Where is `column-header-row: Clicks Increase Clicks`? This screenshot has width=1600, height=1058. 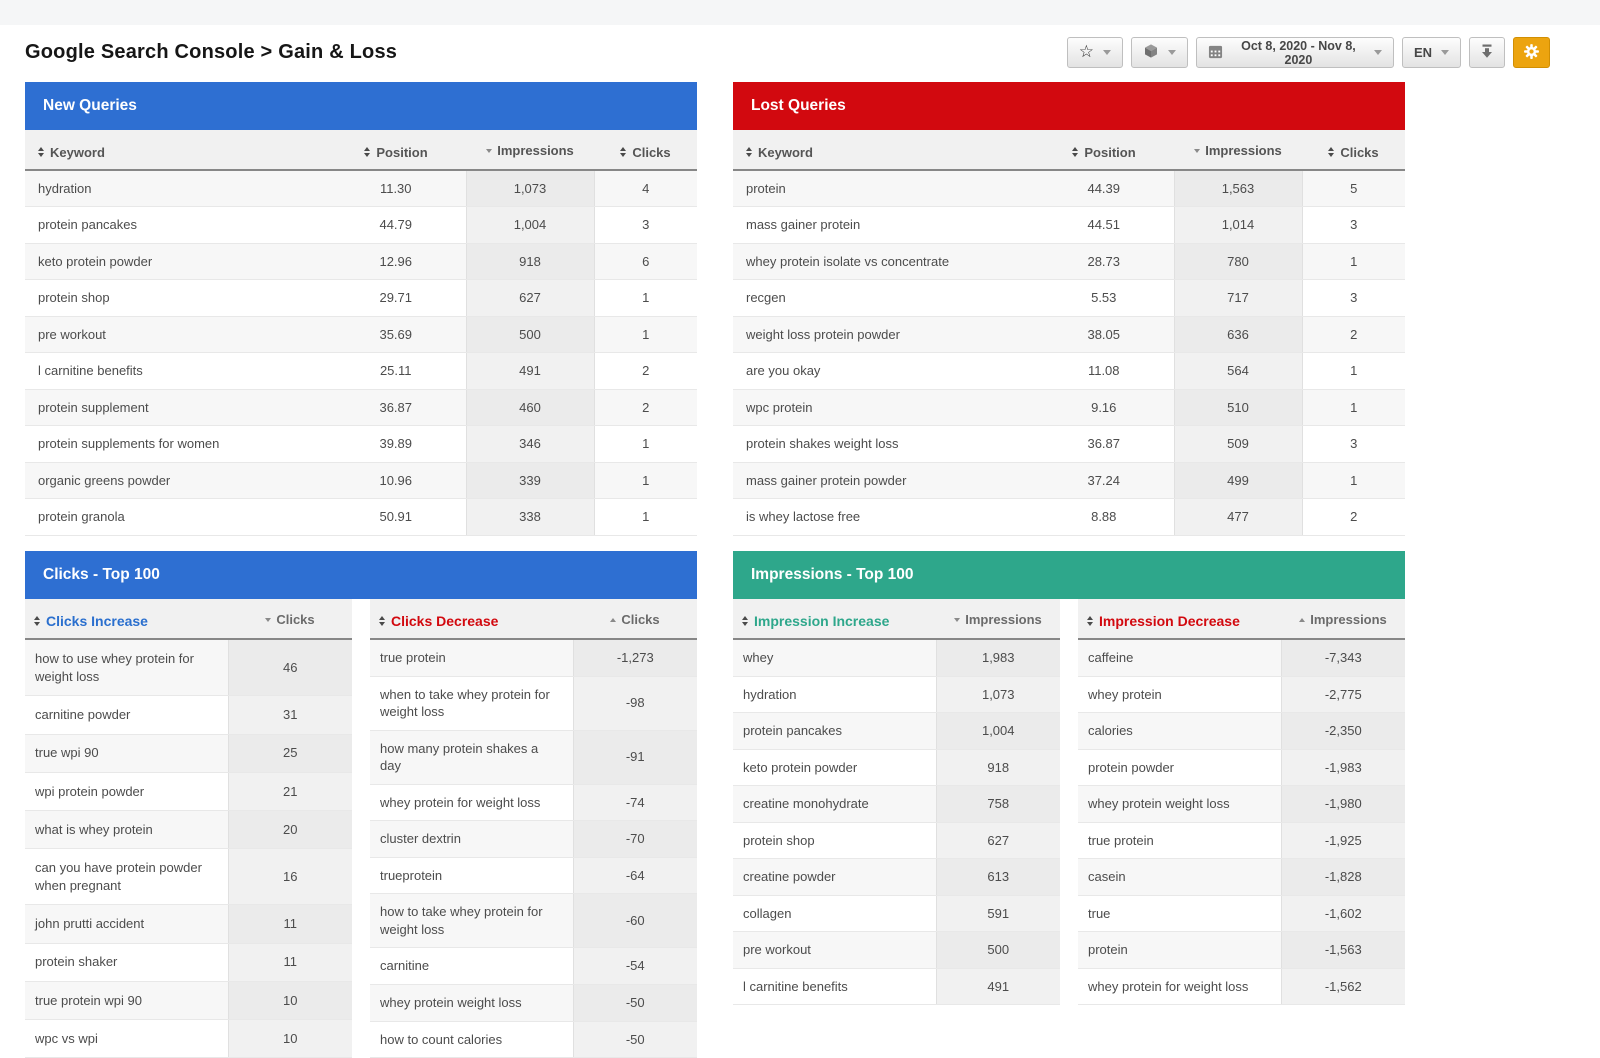 column-header-row: Clicks Increase Clicks is located at coordinates (188, 619).